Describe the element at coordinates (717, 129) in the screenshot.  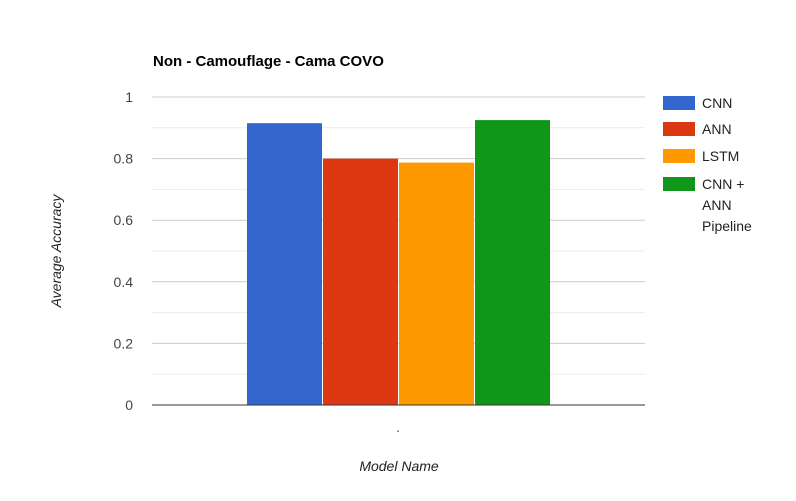
I see `legend-label: ANN` at that location.